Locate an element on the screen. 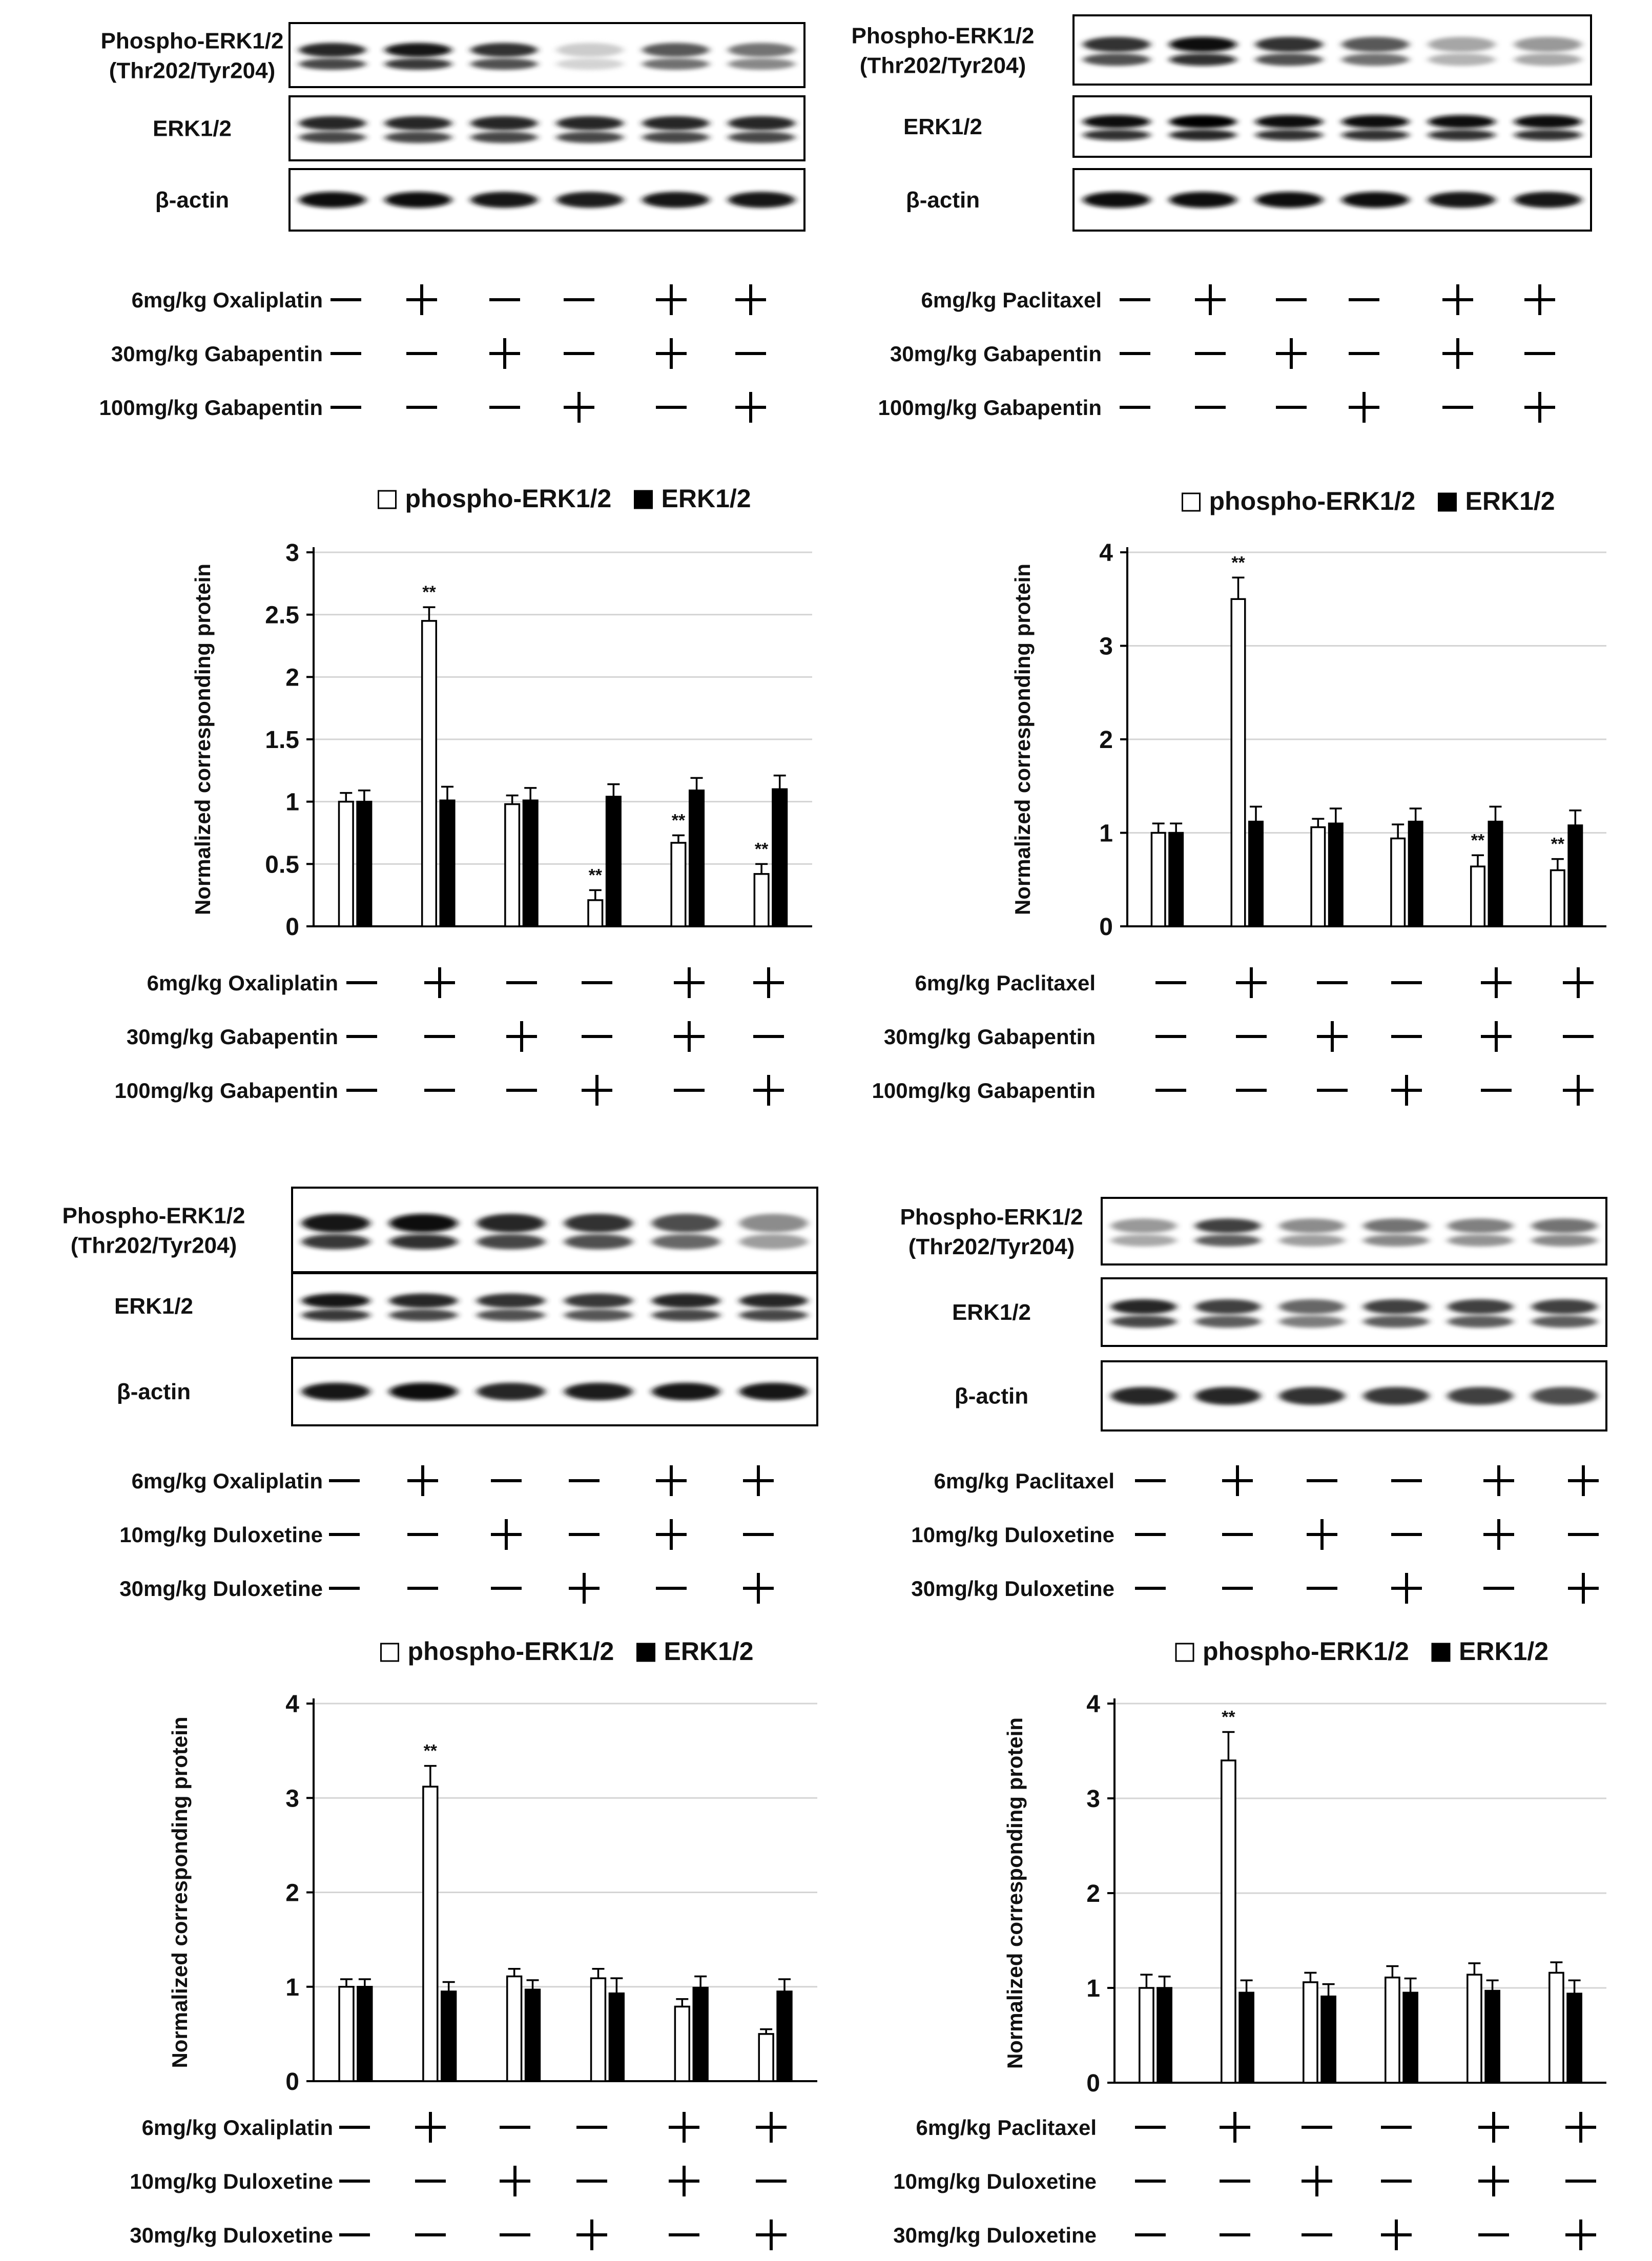 Image resolution: width=1652 pixels, height=2261 pixels. y-axis-label: Normalized corresponding protein is located at coordinates (1015, 1893).